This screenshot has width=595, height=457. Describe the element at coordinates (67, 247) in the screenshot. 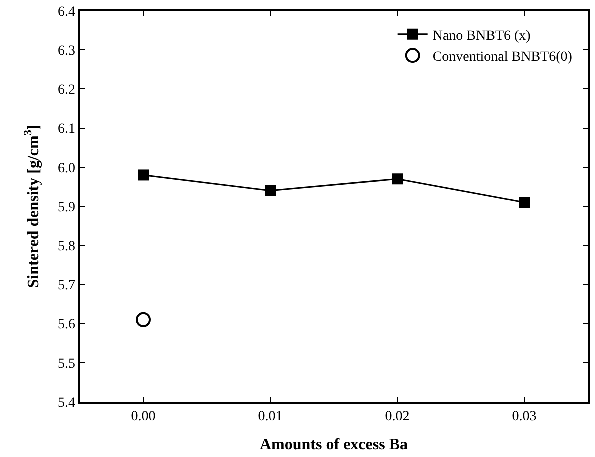

I see `y-tick-label: 5.8` at that location.